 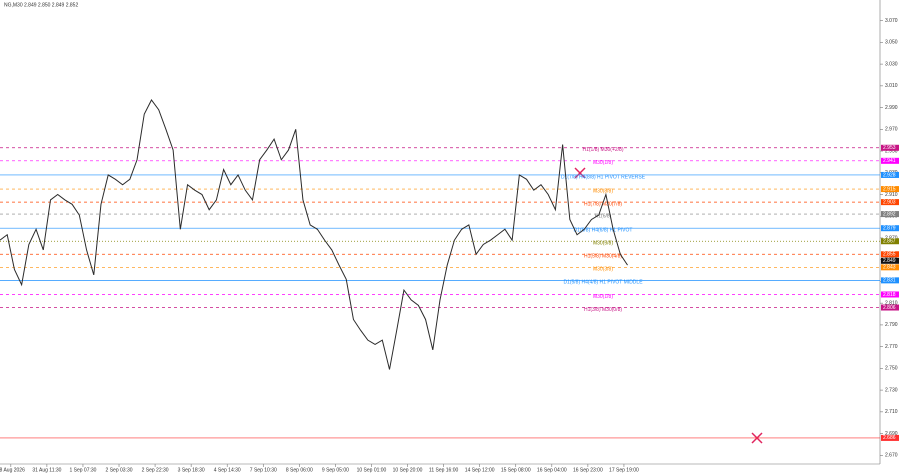 I want to click on y-tick-label: 3.030, so click(x=891, y=64).